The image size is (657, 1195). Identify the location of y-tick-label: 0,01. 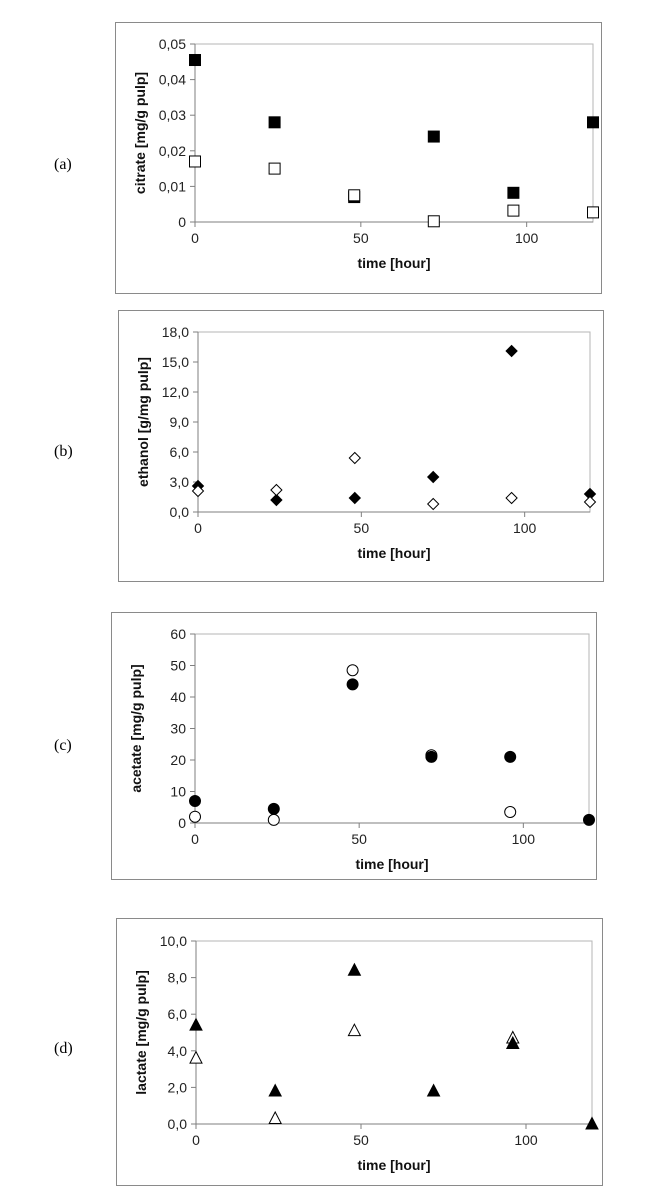
(172, 186).